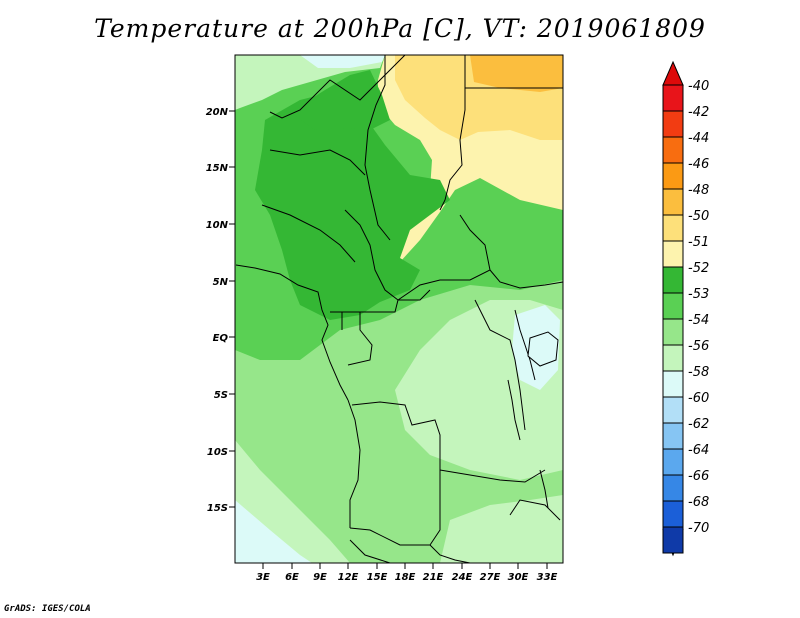 The width and height of the screenshot is (800, 618). What do you see at coordinates (221, 282) in the screenshot?
I see `lat-label: 5N` at bounding box center [221, 282].